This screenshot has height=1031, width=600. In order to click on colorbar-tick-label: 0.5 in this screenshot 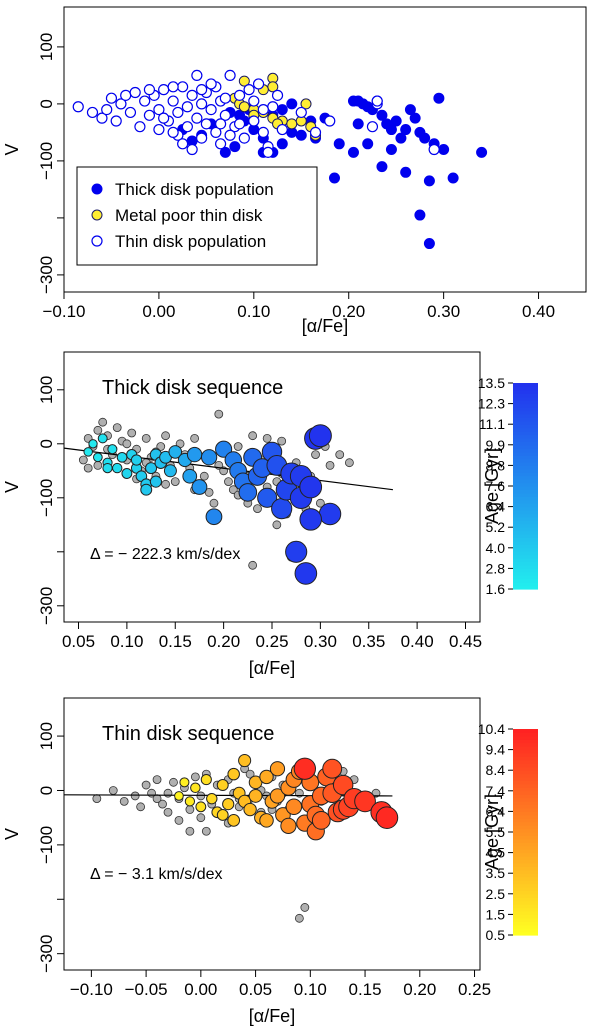, I will do `click(496, 935)`.